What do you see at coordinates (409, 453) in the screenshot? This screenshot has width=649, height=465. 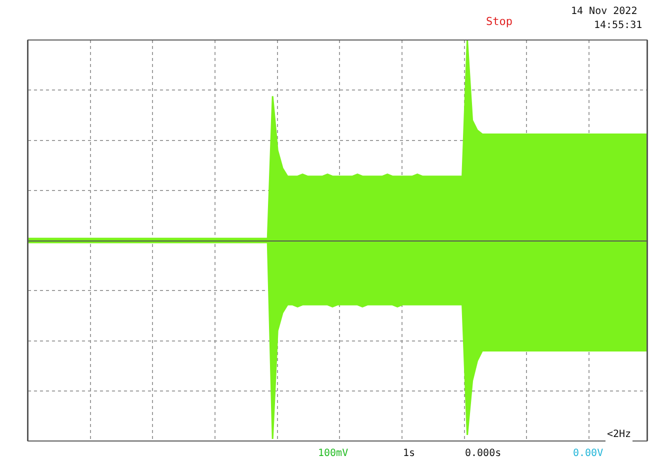 I see `text: 1s` at bounding box center [409, 453].